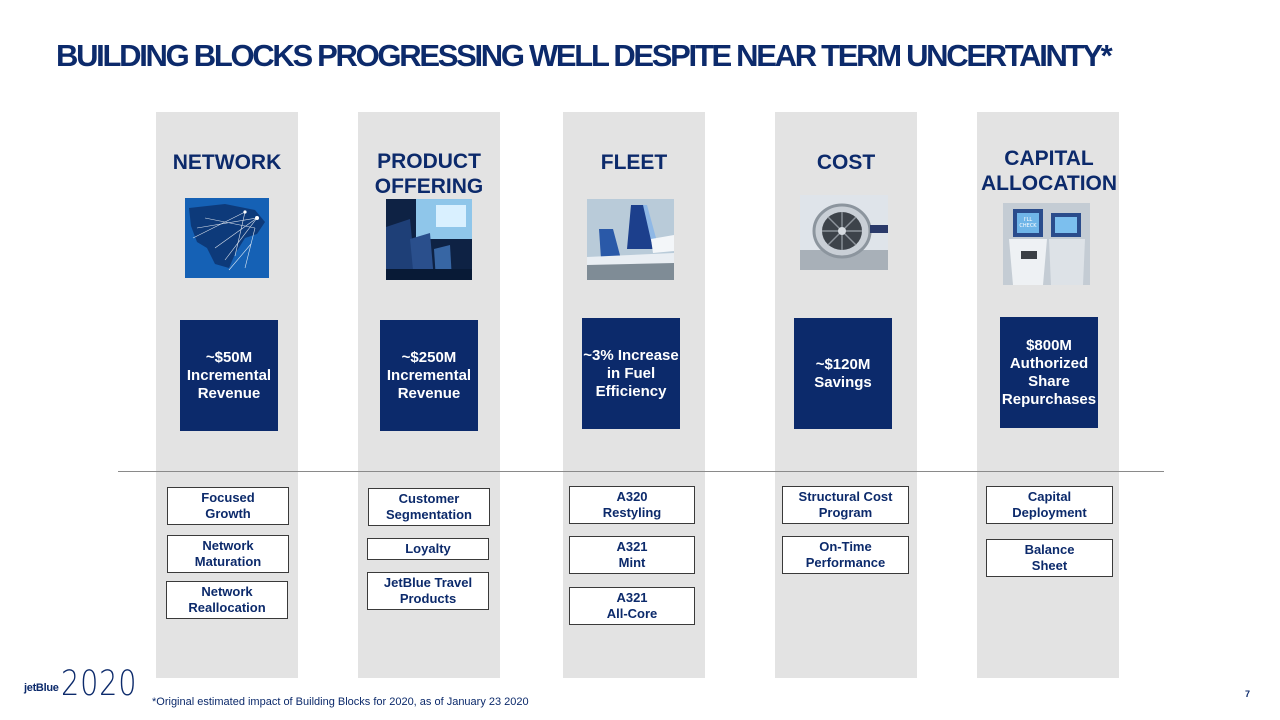  What do you see at coordinates (227, 238) in the screenshot?
I see `route-map-photo` at bounding box center [227, 238].